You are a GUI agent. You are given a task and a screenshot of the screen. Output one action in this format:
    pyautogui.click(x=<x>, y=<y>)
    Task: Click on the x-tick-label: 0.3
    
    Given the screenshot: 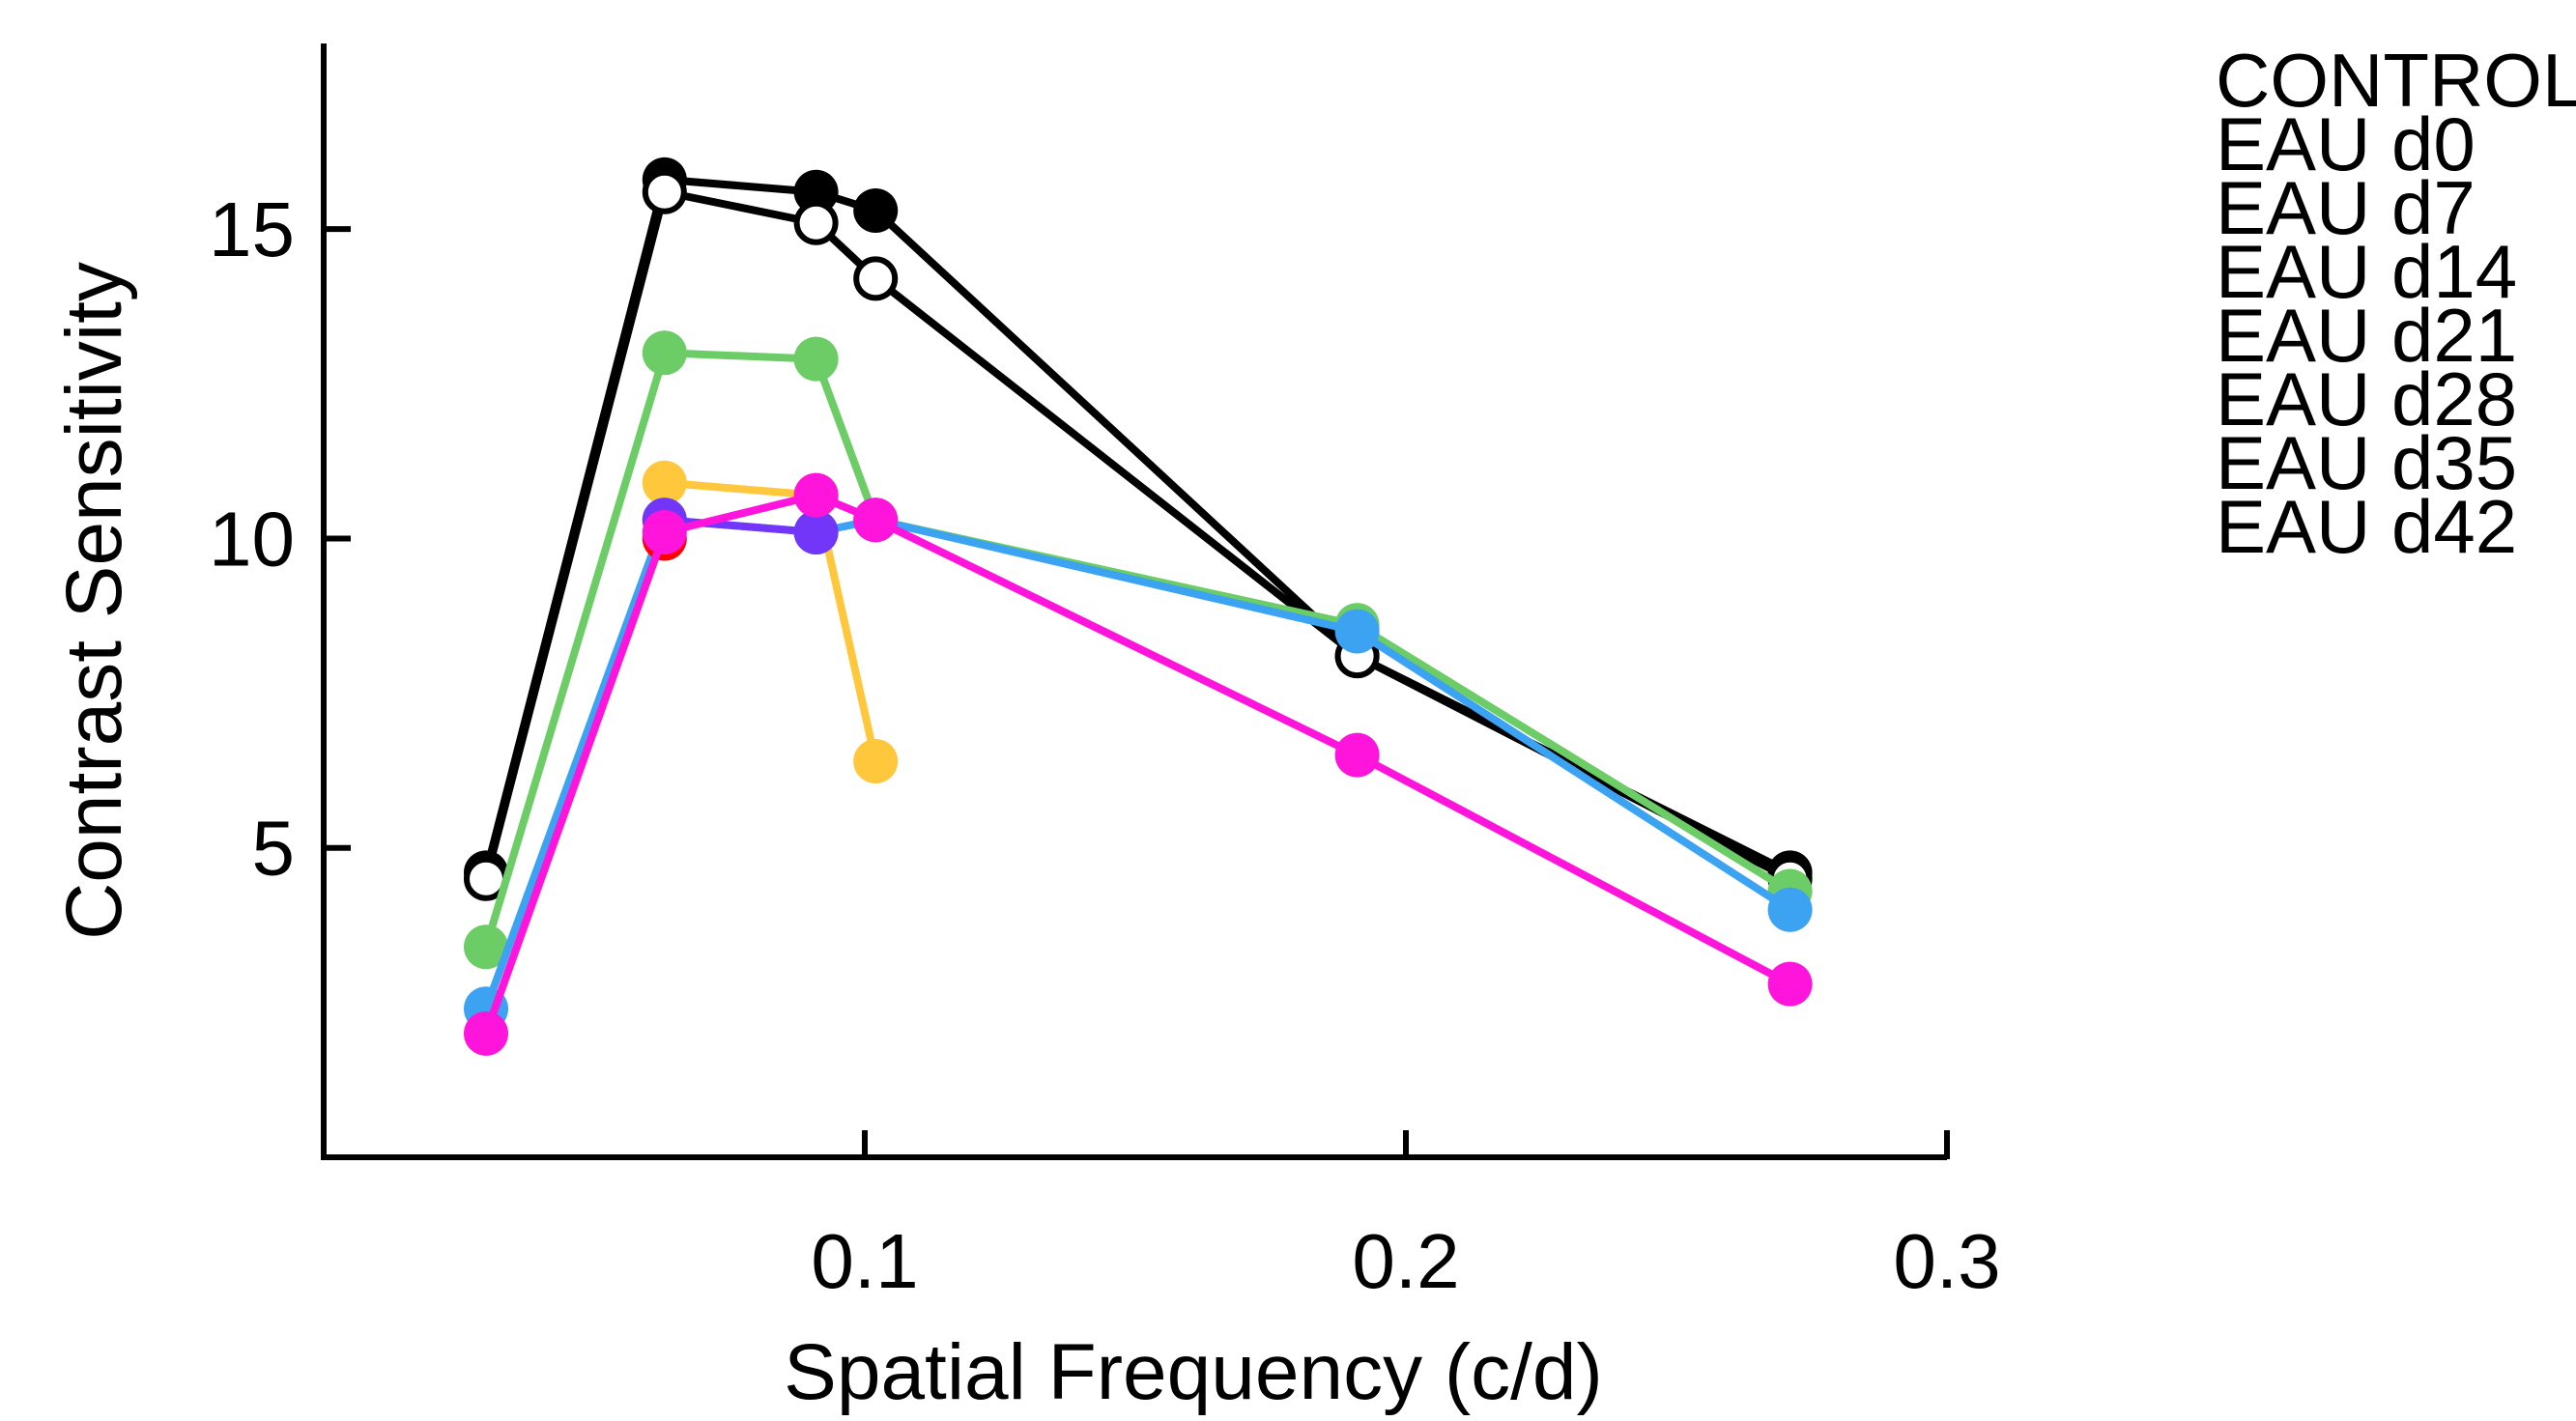 What is the action you would take?
    pyautogui.click(x=1947, y=1261)
    